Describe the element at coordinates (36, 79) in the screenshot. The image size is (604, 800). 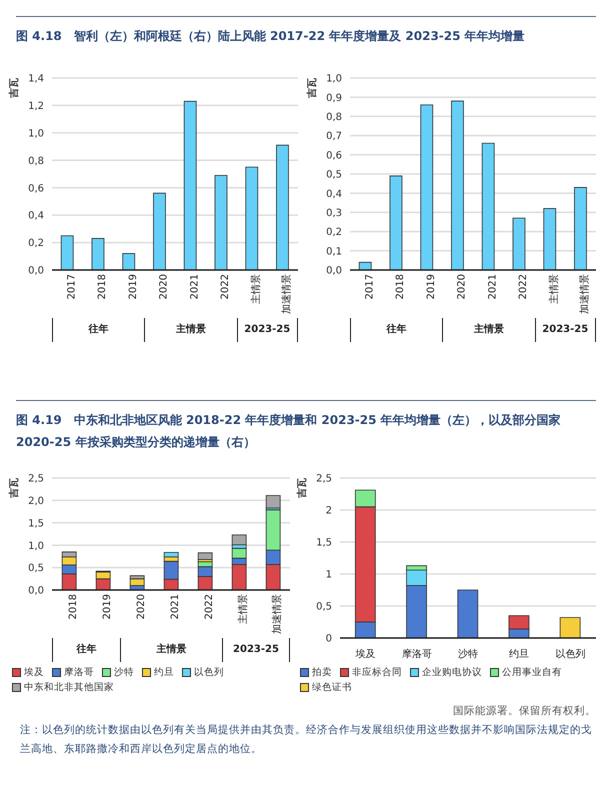
I see `y-tick-label: 1,4` at that location.